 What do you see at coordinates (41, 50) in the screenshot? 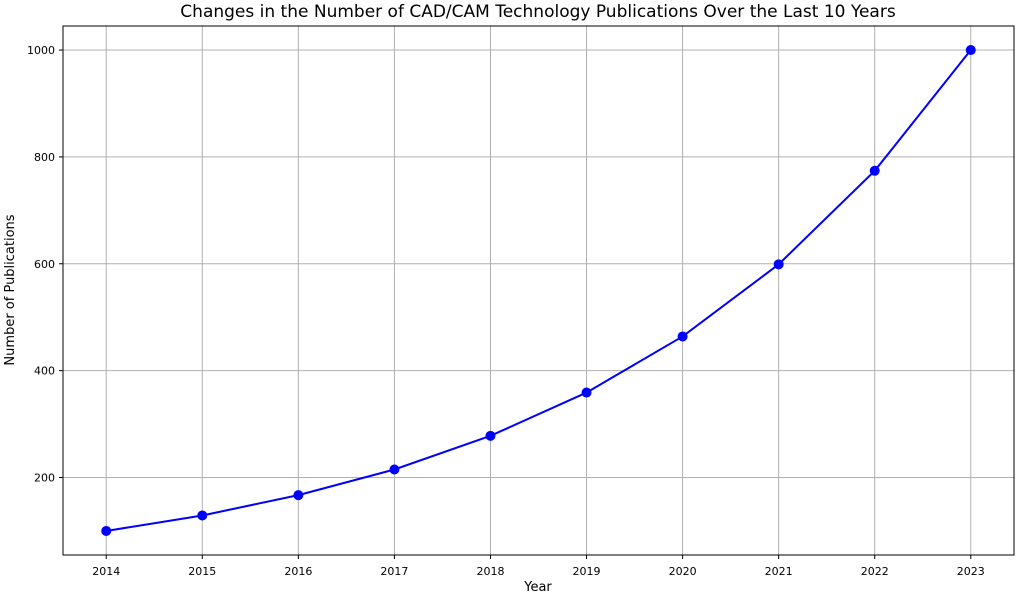
I see `y-tick-label: 1000` at bounding box center [41, 50].